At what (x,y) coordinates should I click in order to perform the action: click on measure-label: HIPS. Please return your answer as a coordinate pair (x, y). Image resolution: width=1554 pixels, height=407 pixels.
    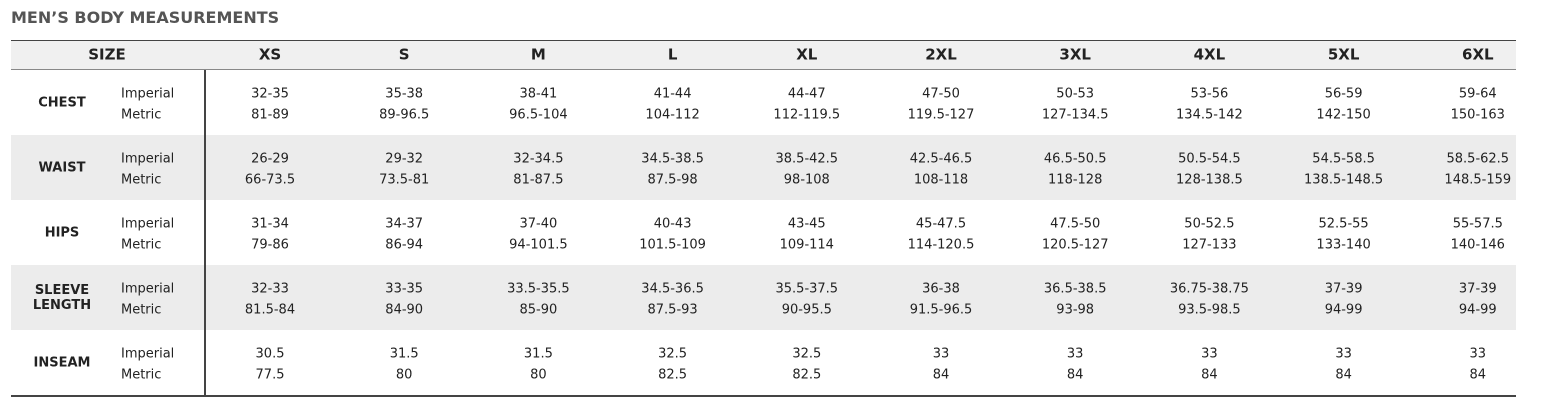
    Looking at the image, I should click on (62, 233).